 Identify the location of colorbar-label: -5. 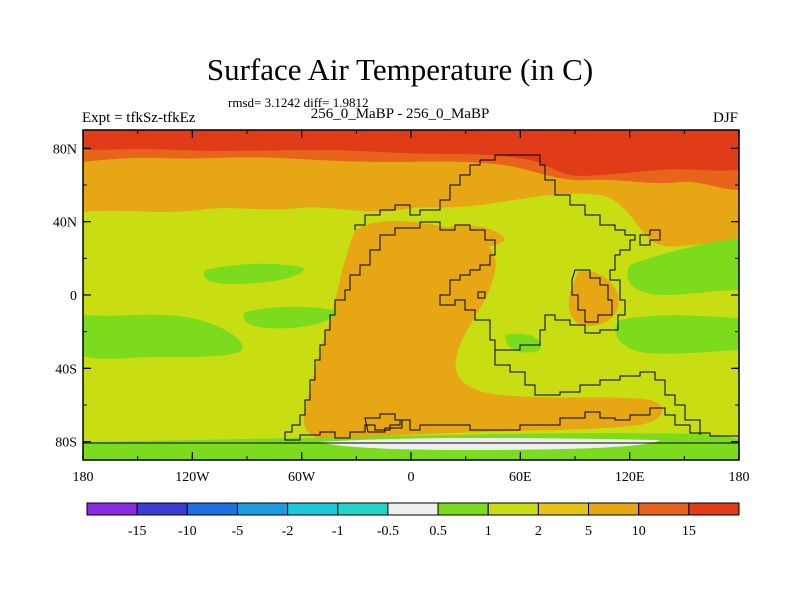
(238, 531).